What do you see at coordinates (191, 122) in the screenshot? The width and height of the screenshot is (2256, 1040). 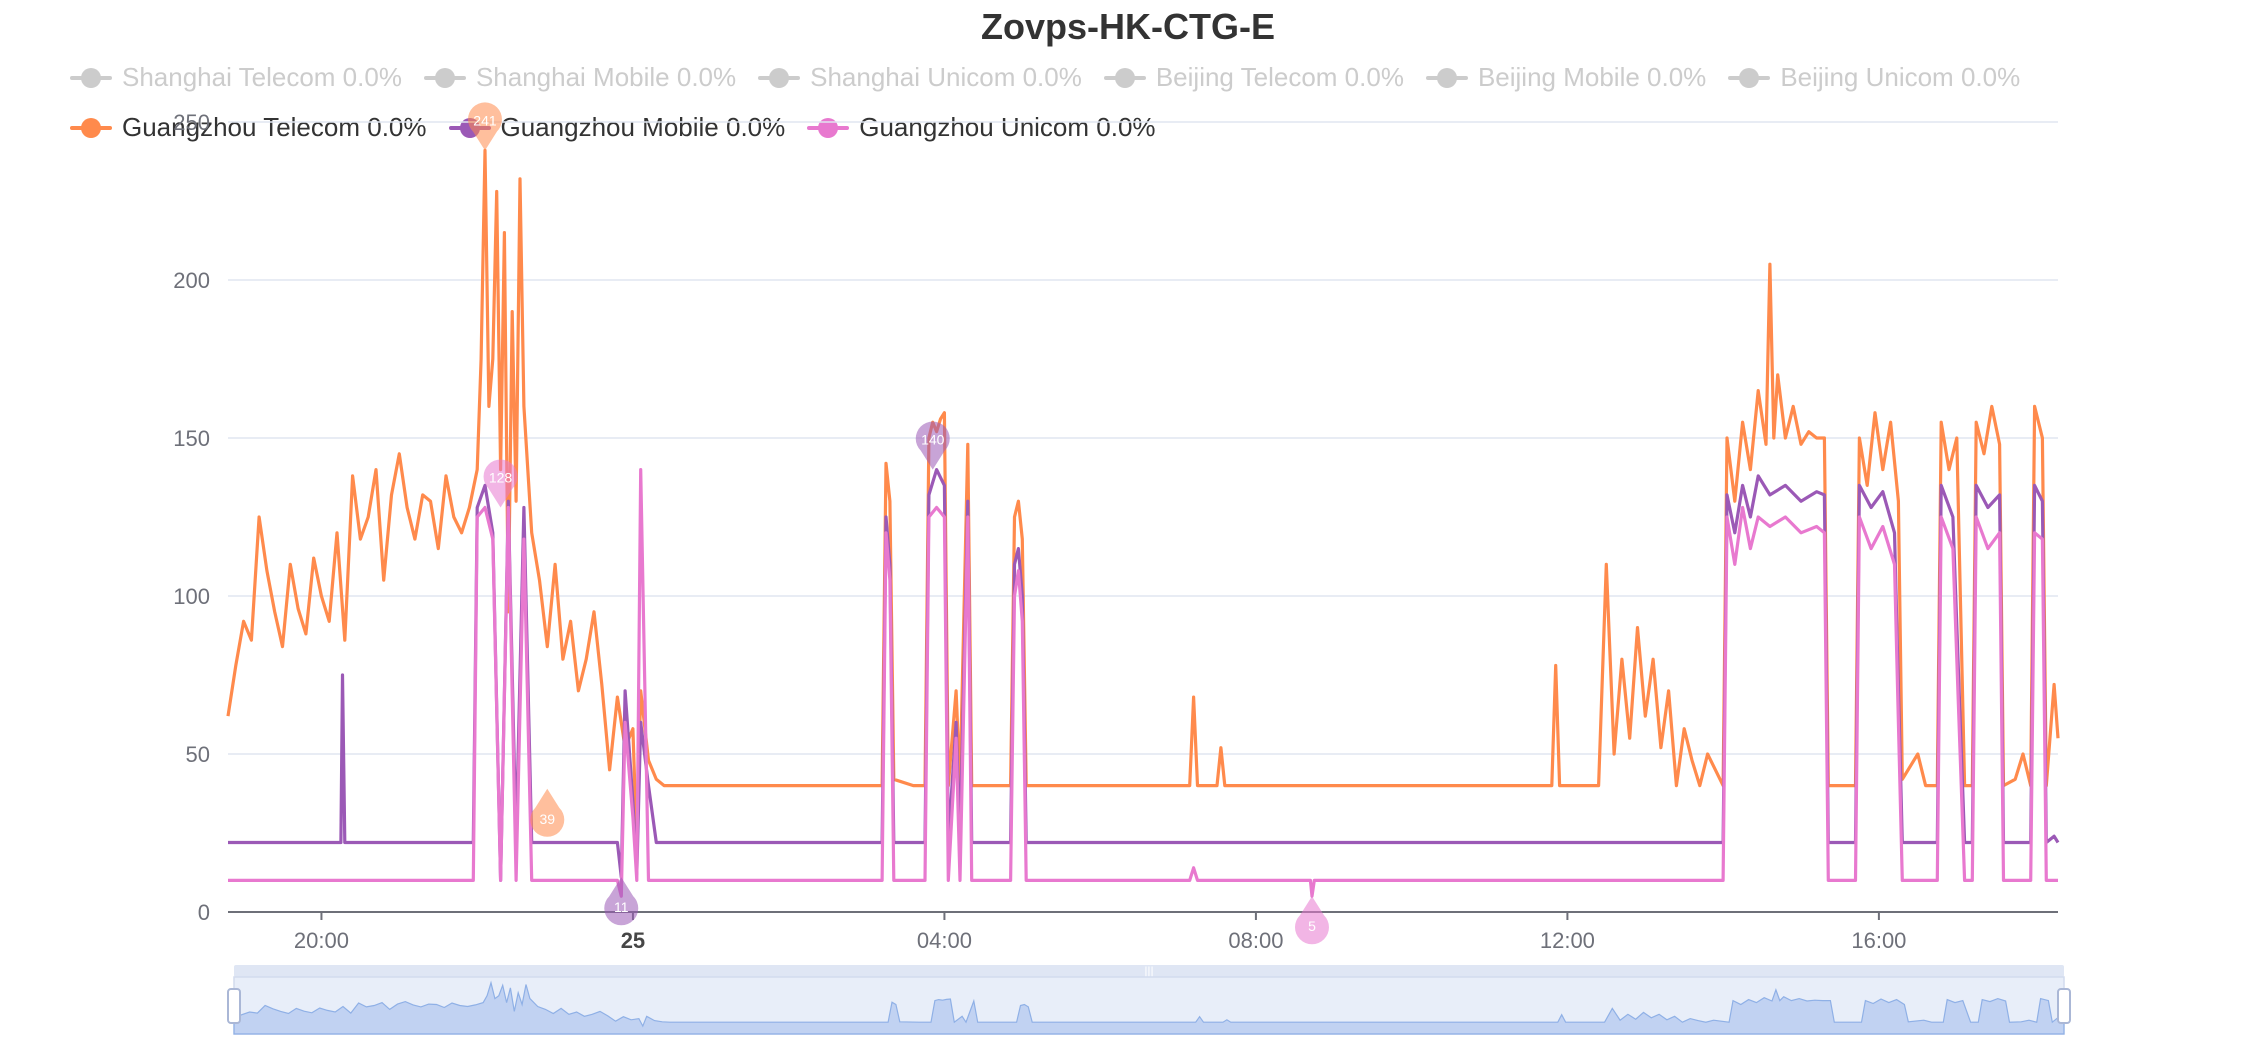 I see `y-tick-label: 250` at bounding box center [191, 122].